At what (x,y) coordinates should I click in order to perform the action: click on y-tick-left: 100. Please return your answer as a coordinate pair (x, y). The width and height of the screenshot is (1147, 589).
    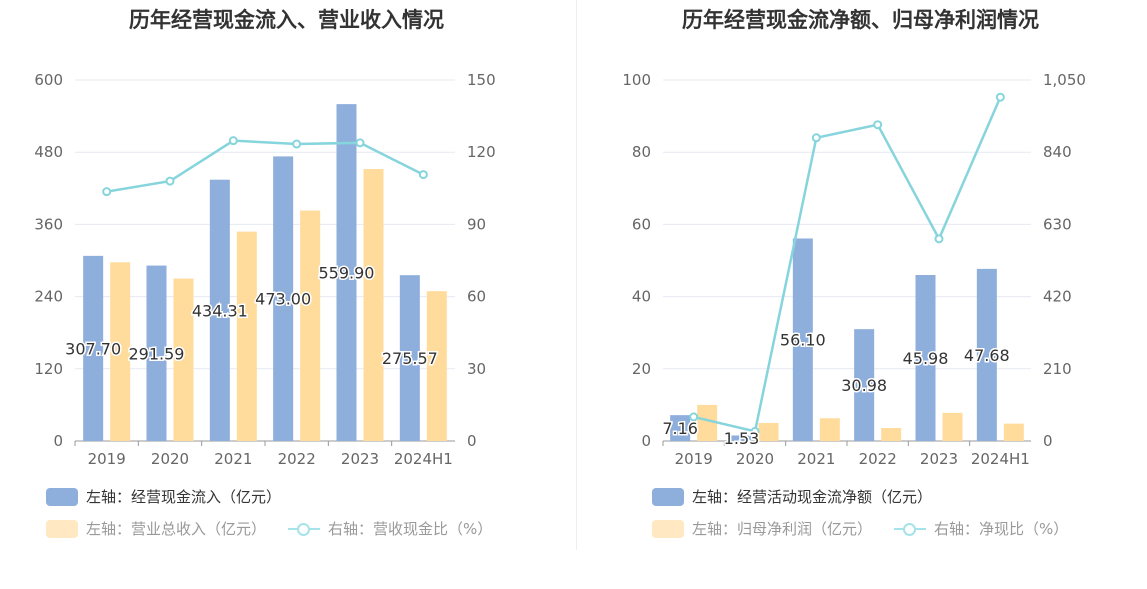
    Looking at the image, I should click on (636, 80).